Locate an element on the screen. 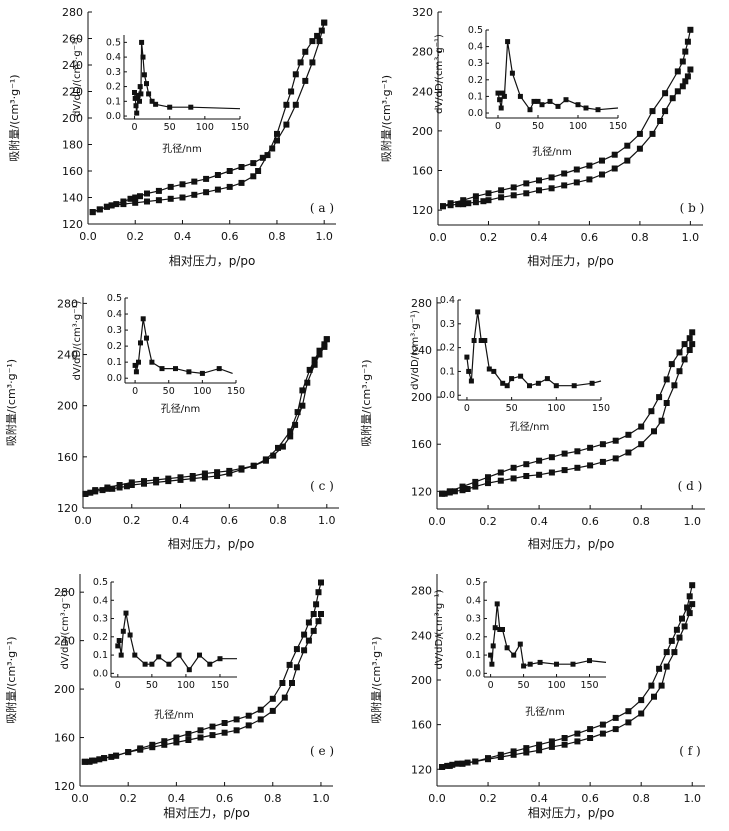 The image size is (729, 831). panel-c-series-adsorption-point is located at coordinates (309, 369).